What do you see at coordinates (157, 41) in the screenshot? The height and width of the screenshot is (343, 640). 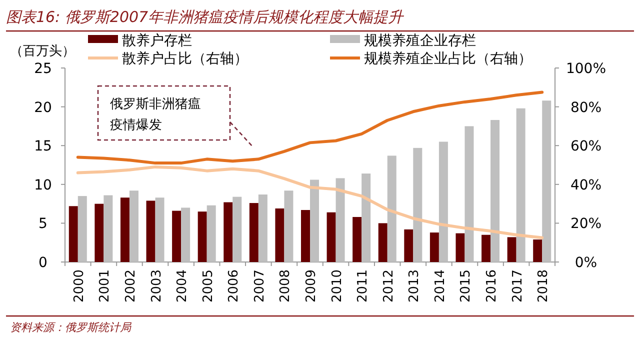 I see `legend-label: 散养户存栏` at bounding box center [157, 41].